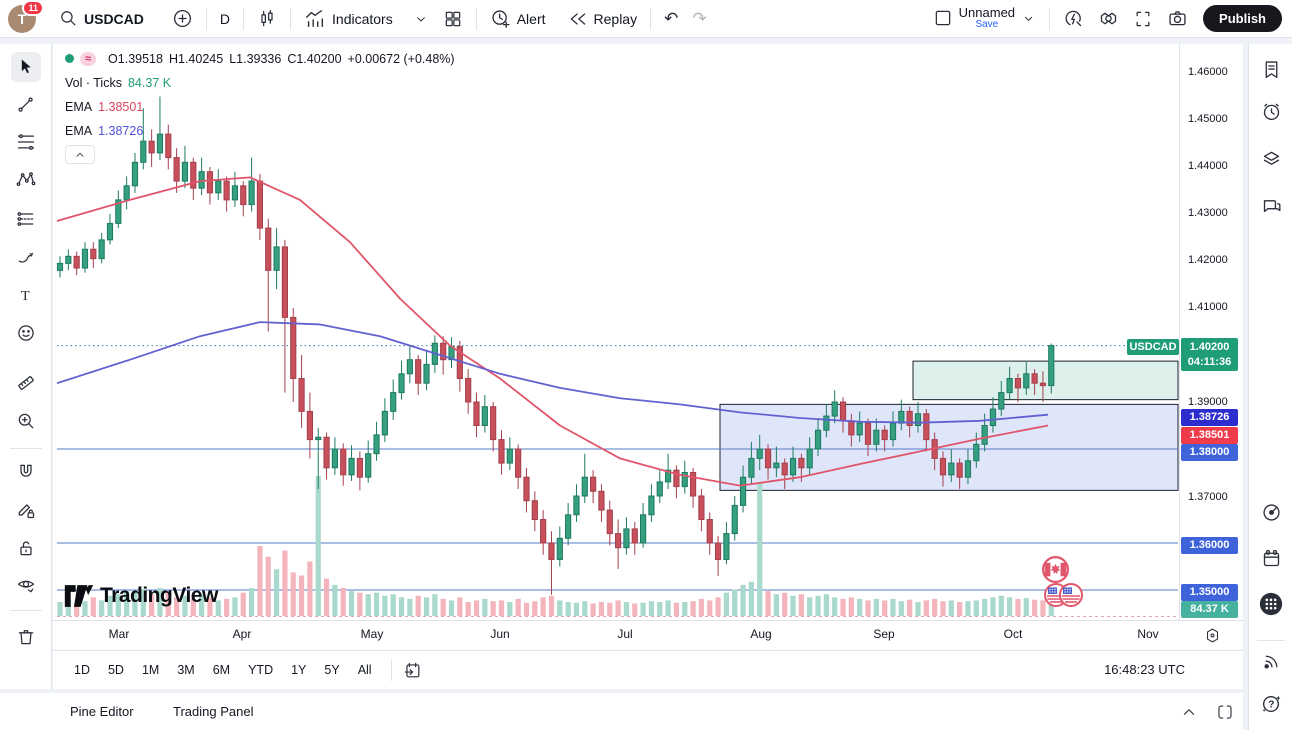 The height and width of the screenshot is (730, 1292). Describe the element at coordinates (1055, 569) in the screenshot. I see `economic-event-flag-ca` at that location.